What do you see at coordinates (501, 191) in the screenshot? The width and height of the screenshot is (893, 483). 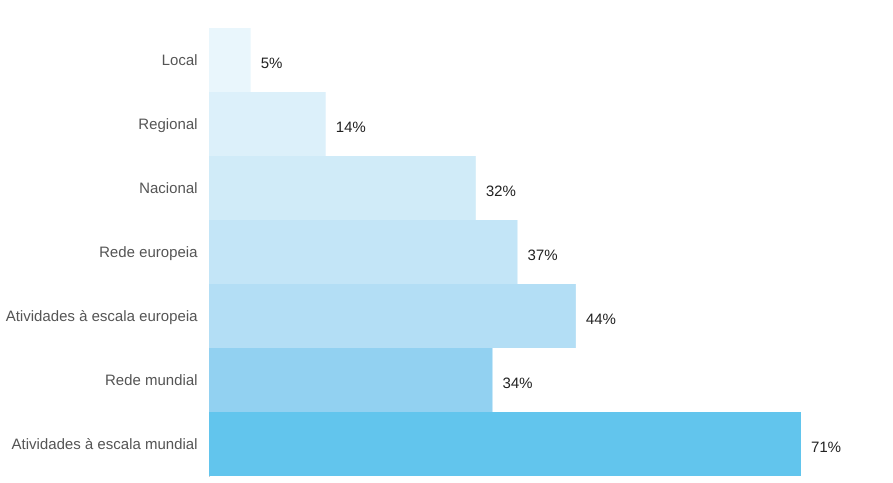 I see `data-label: 32%` at bounding box center [501, 191].